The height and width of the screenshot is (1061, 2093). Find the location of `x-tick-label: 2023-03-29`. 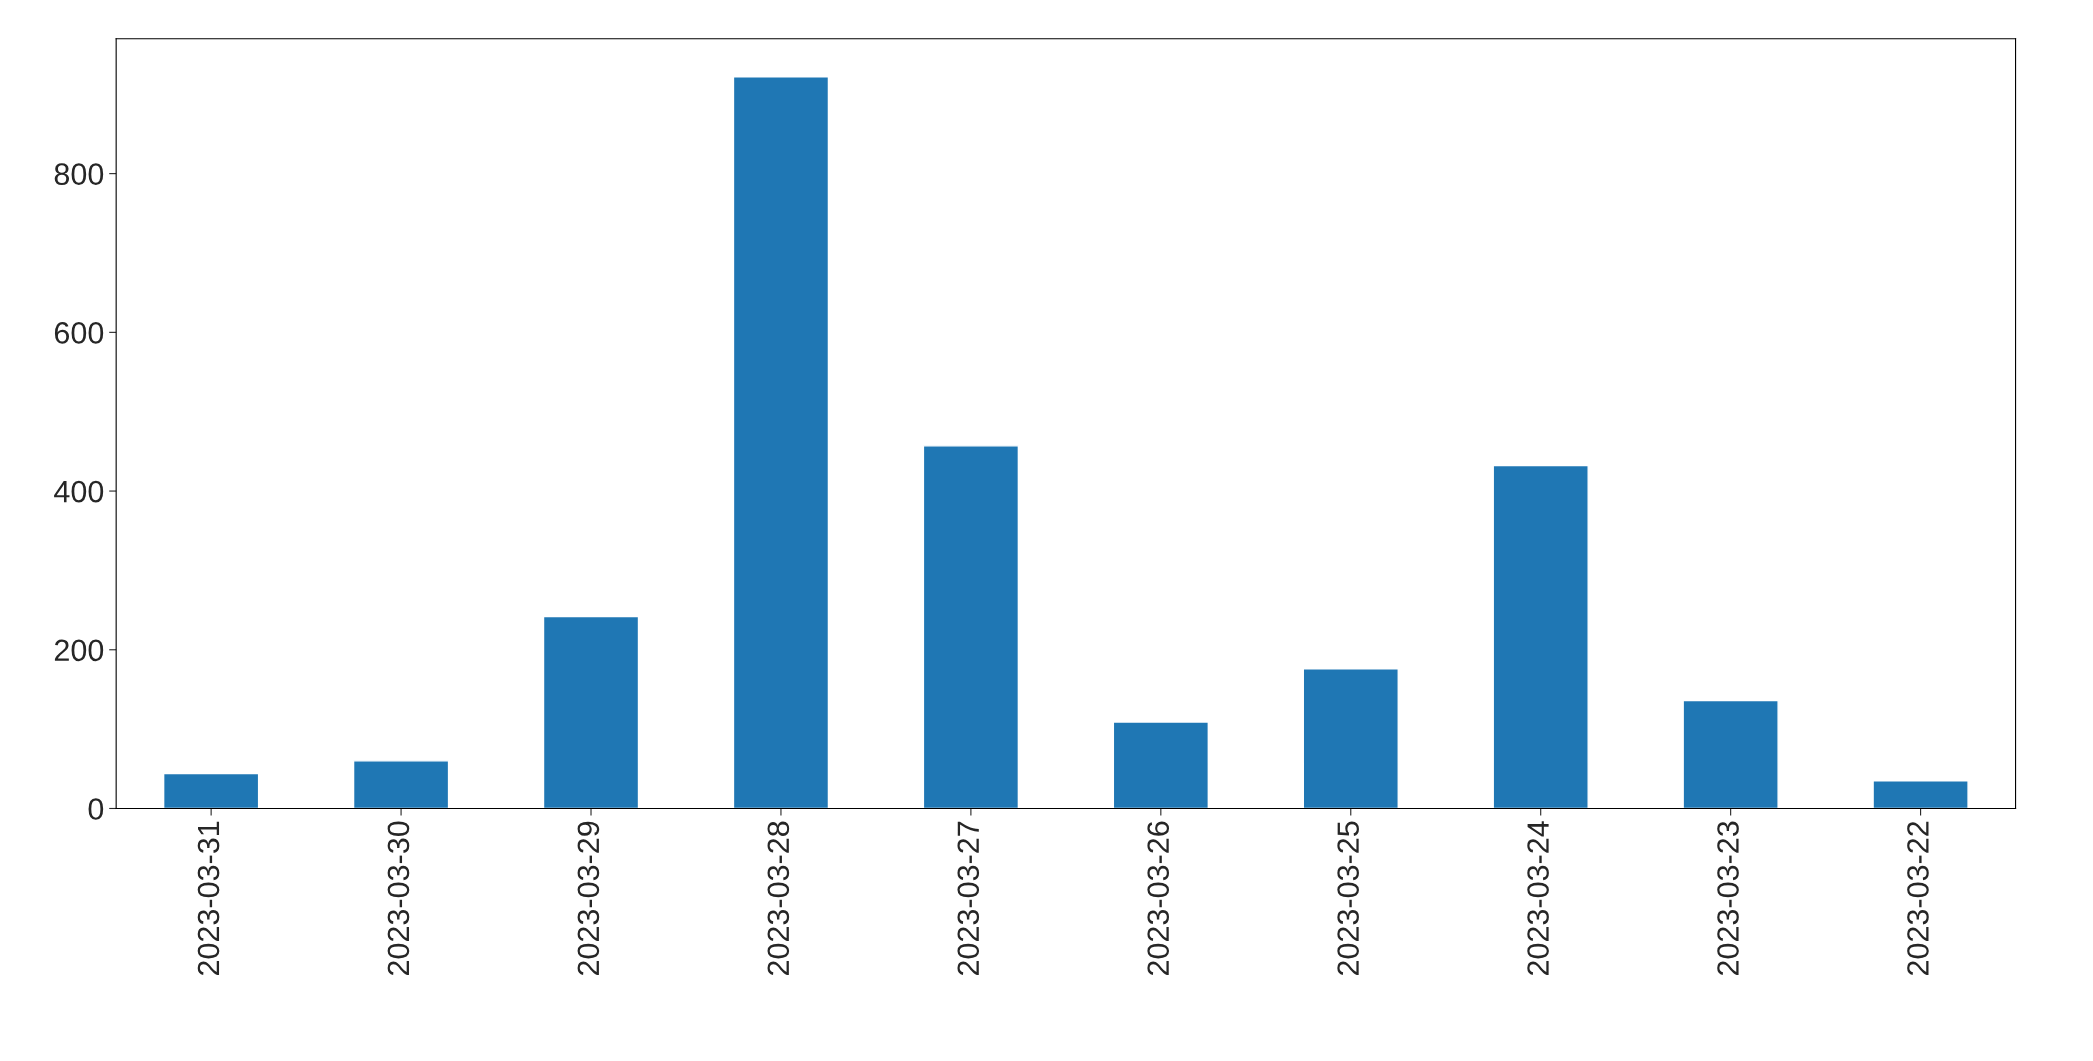

x-tick-label: 2023-03-29 is located at coordinates (588, 898).